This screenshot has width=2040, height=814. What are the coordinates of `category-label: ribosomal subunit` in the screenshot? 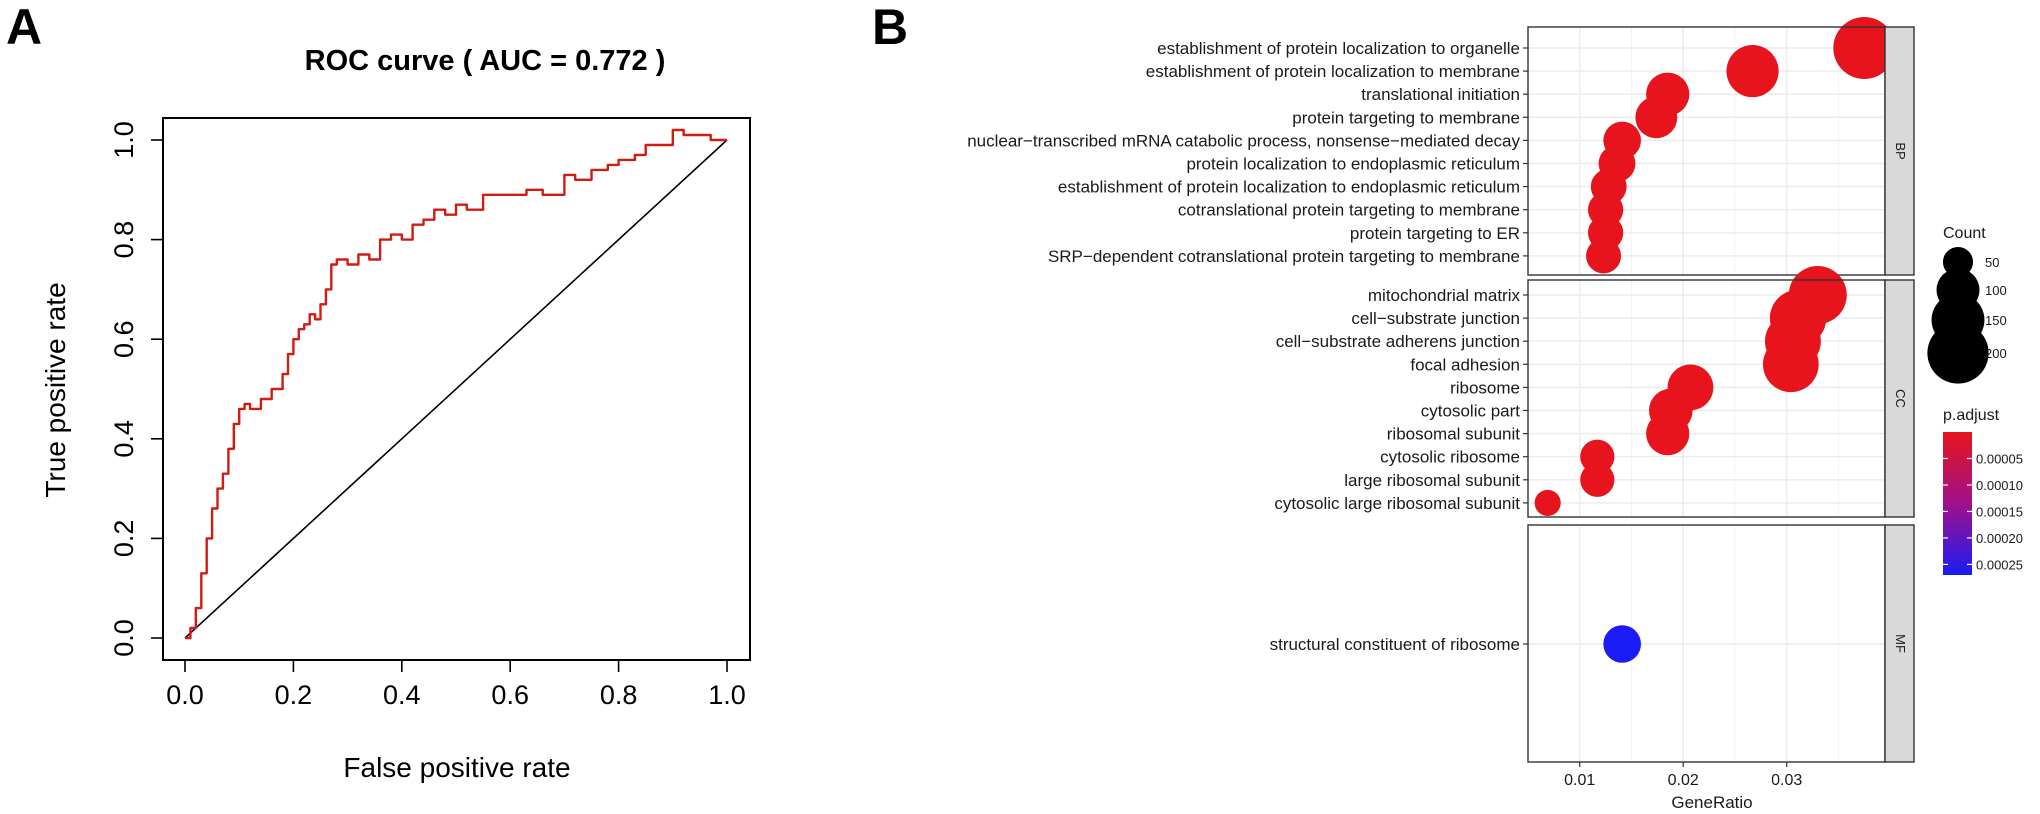 It's located at (1454, 434).